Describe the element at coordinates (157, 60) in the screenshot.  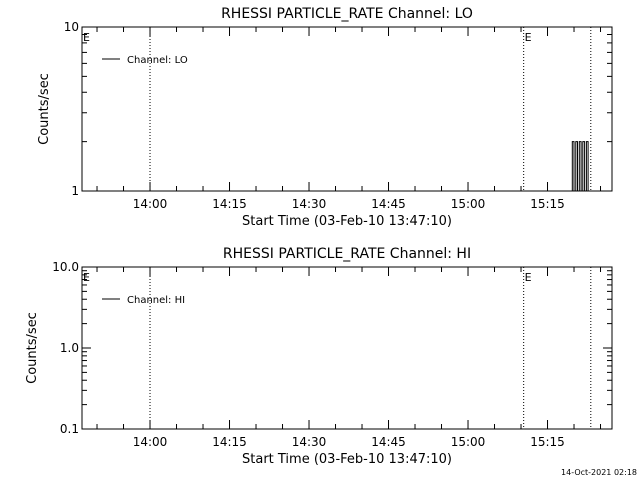
I see `legend-label: Channel: LO` at that location.